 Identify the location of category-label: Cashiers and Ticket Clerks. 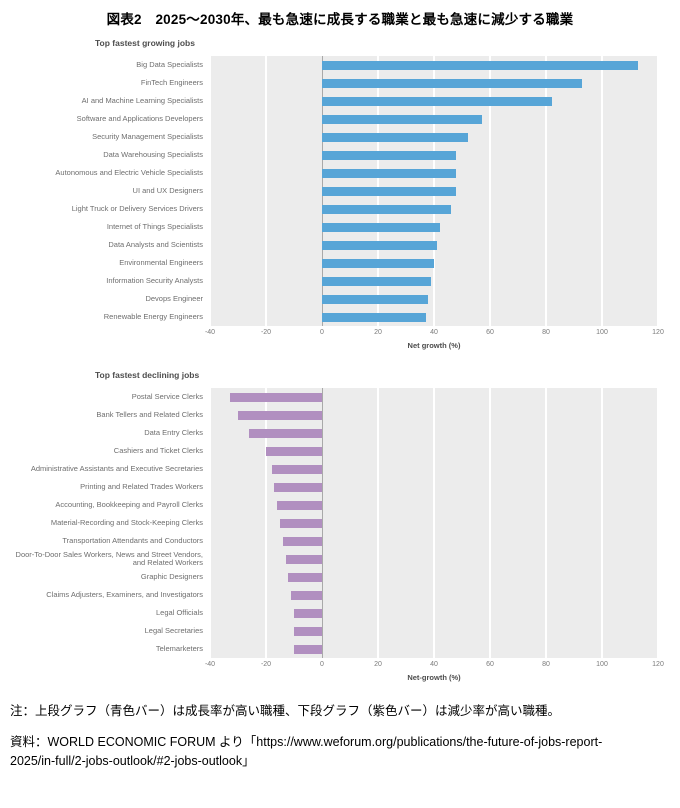
(158, 450).